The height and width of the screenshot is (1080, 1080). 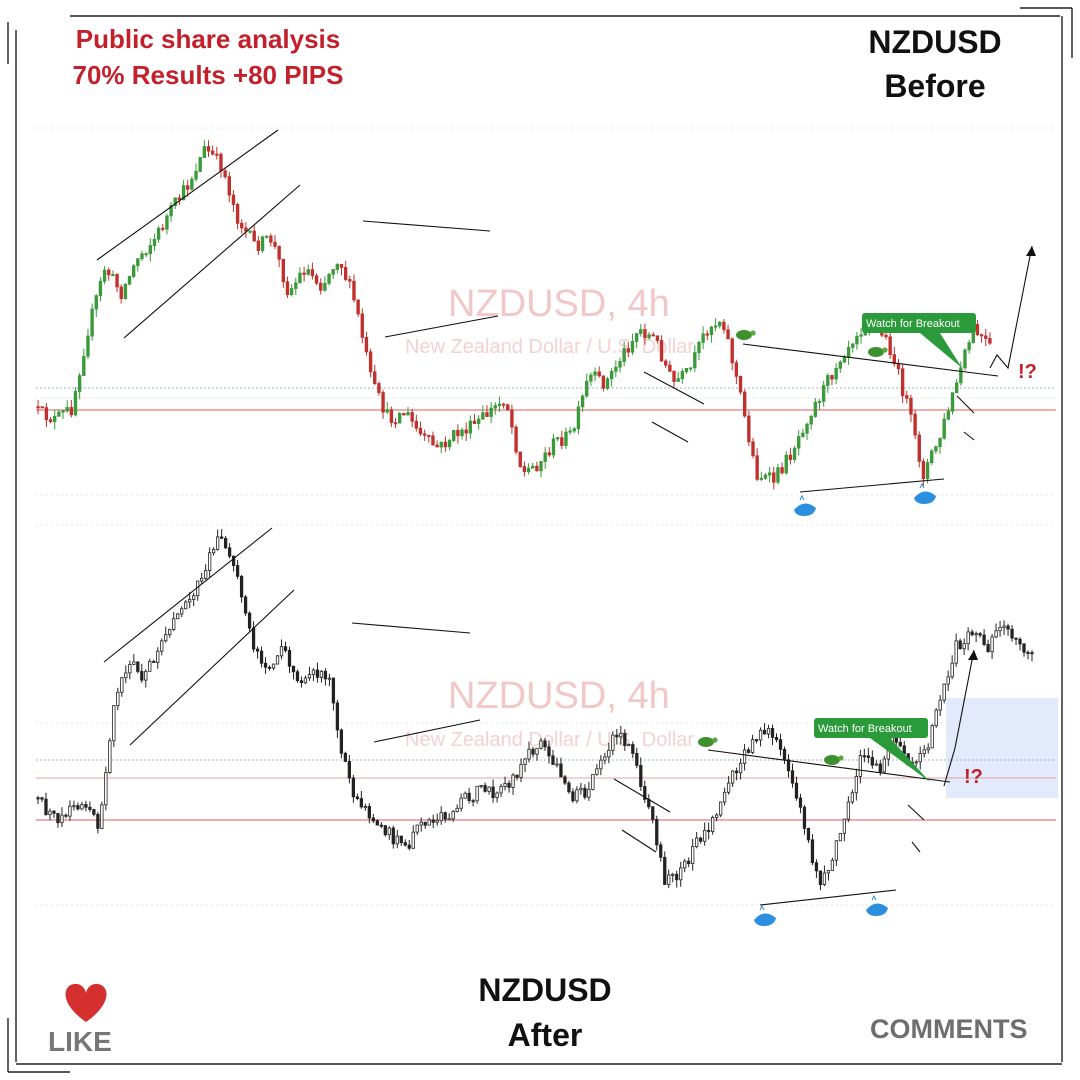 I want to click on bottom-state-title: After, so click(x=545, y=1035).